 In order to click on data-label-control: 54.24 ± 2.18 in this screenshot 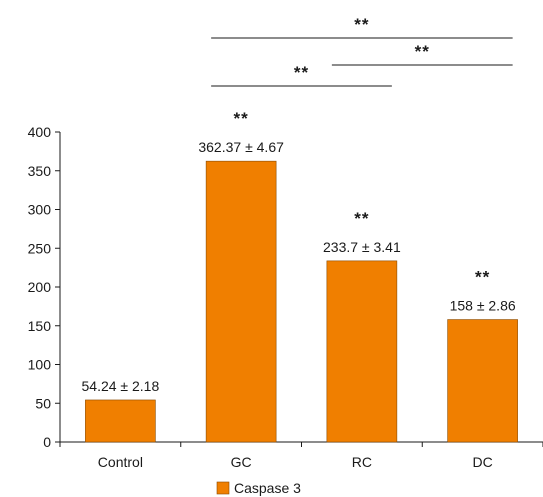, I will do `click(121, 386)`.